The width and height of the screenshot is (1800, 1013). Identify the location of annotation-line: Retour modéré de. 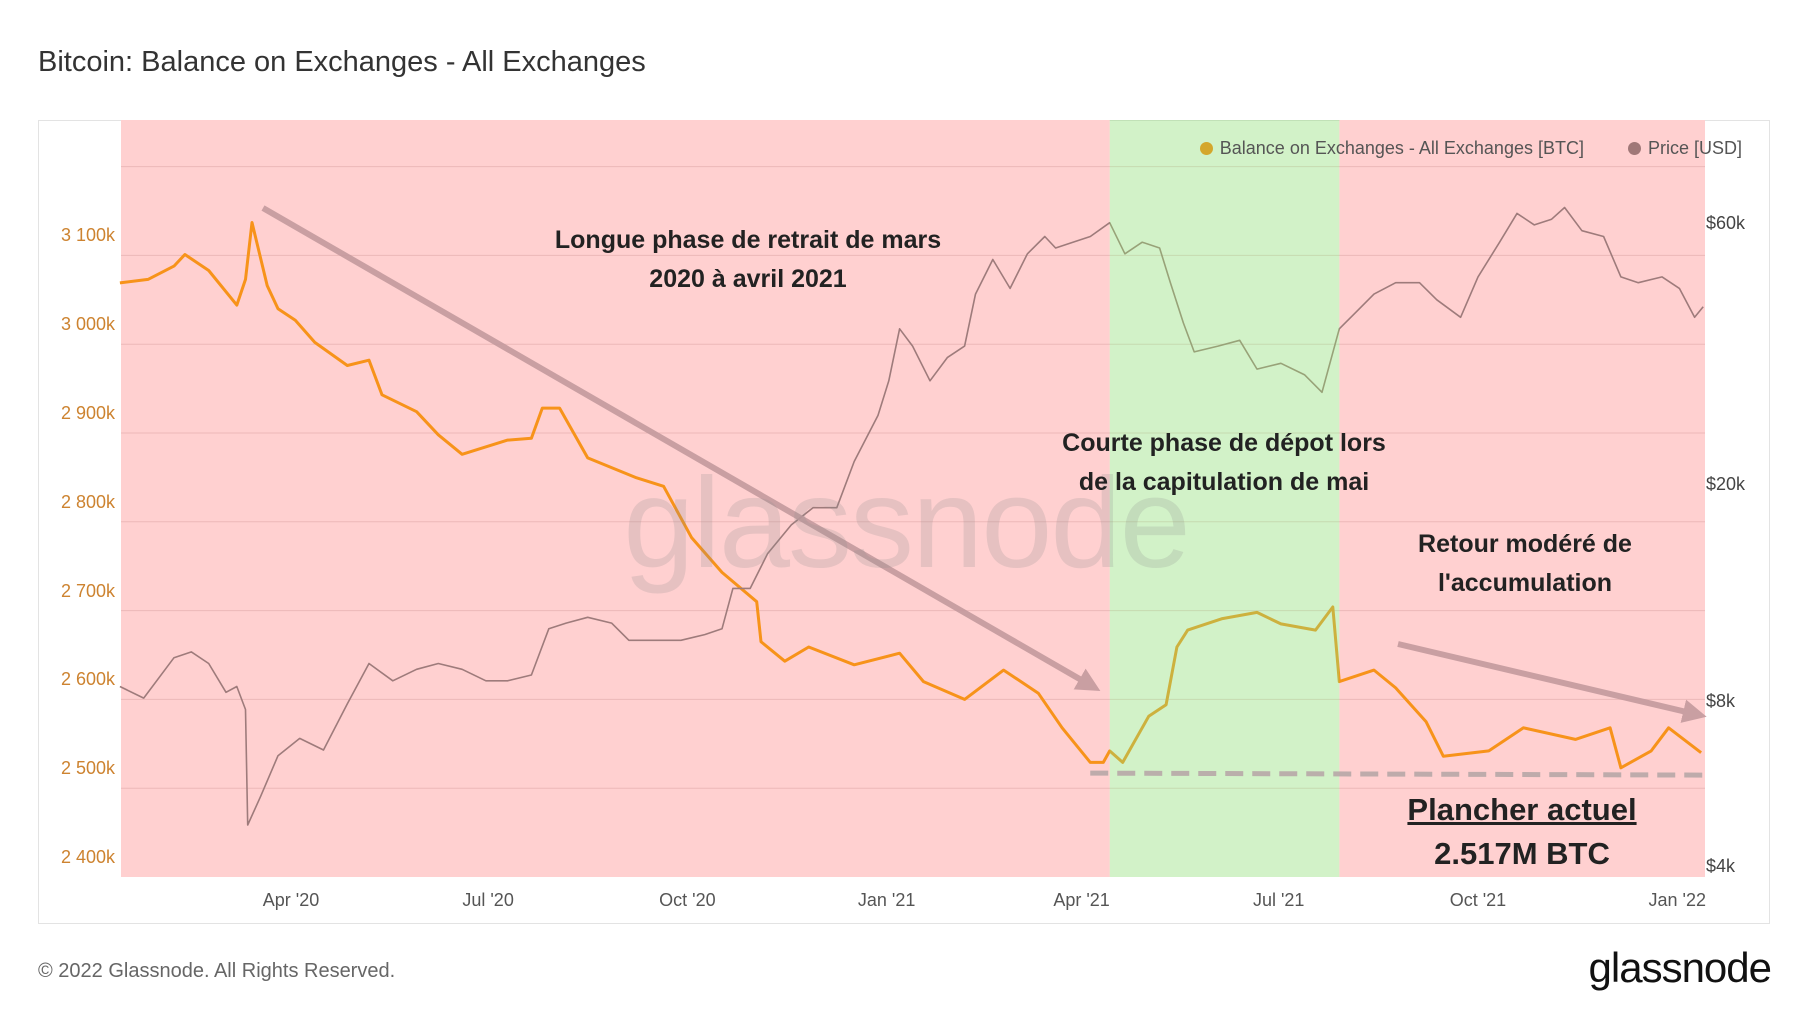
(1525, 544).